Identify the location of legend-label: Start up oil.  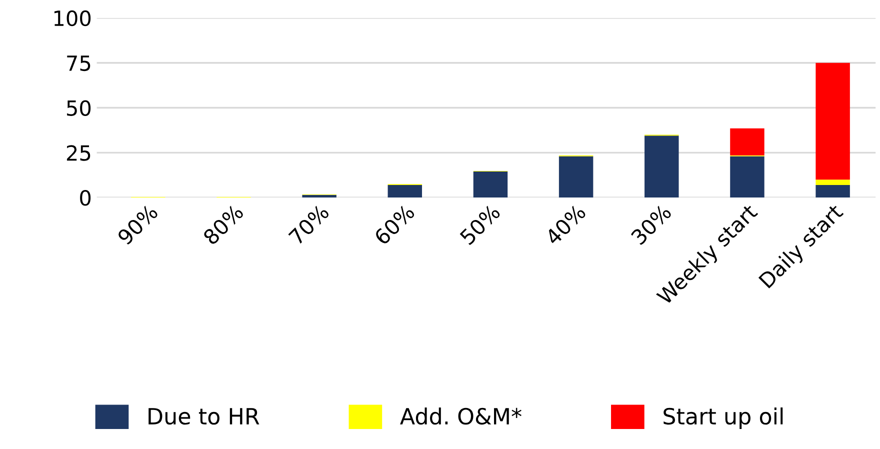
(723, 418).